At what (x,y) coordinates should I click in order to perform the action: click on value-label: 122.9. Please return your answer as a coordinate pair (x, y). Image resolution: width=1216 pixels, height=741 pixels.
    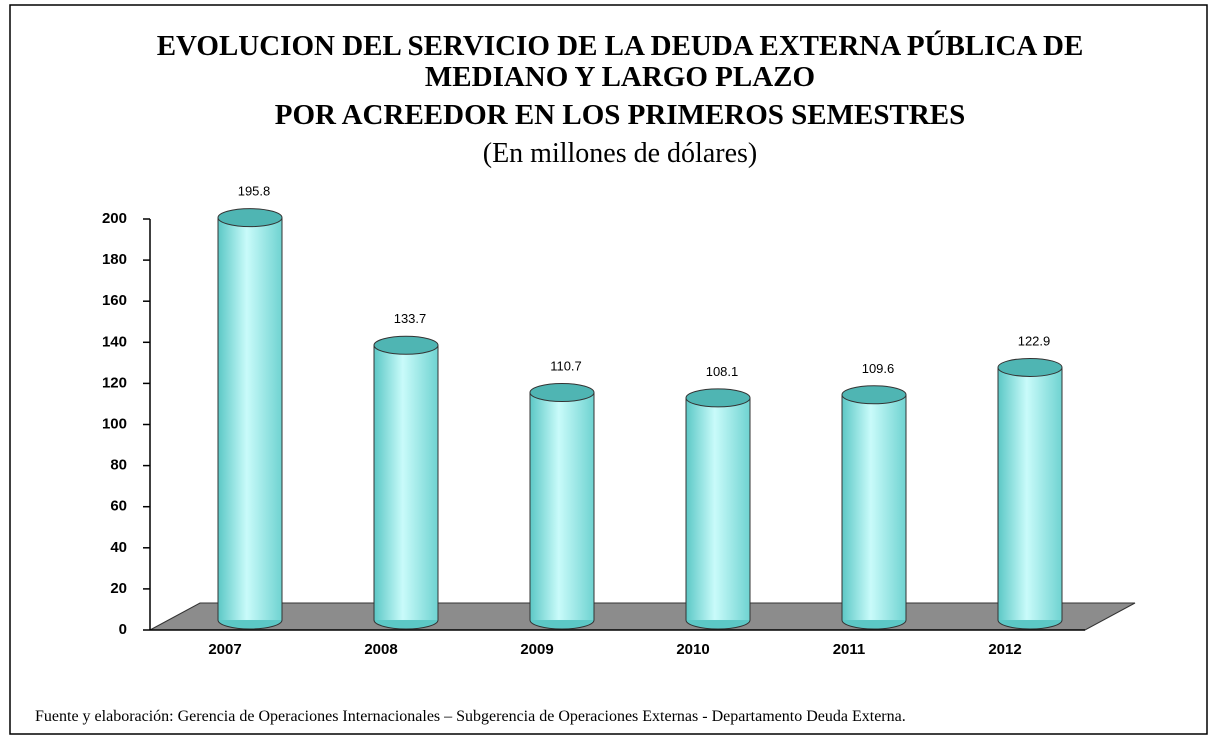
    Looking at the image, I should click on (1034, 340).